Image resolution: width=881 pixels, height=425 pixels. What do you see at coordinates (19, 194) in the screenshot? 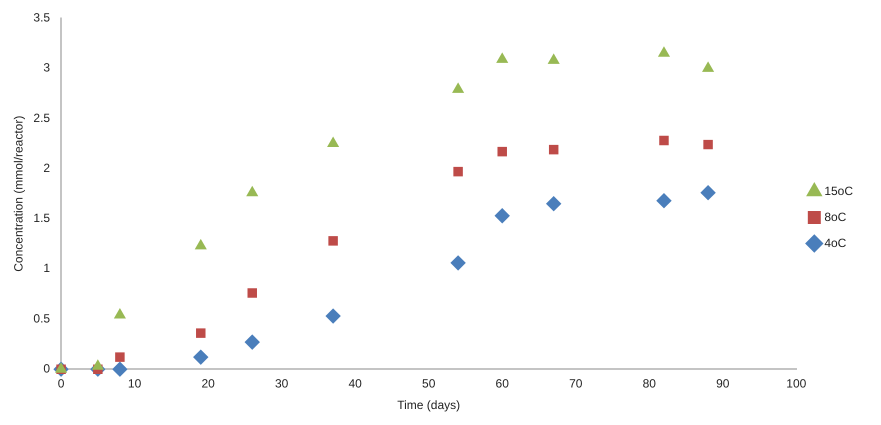
I see `y-axis-title: Concentration (mmol/reactor)` at bounding box center [19, 194].